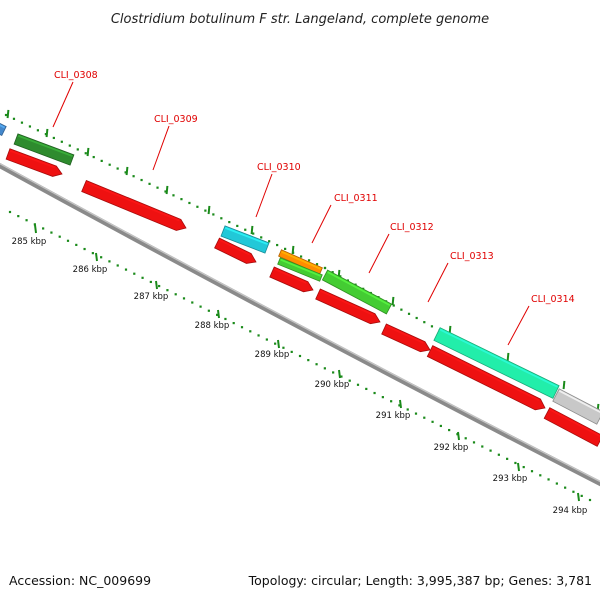 This screenshot has width=600, height=600. What do you see at coordinates (80, 580) in the screenshot?
I see `accession-text: Accession: NC_009699` at bounding box center [80, 580].